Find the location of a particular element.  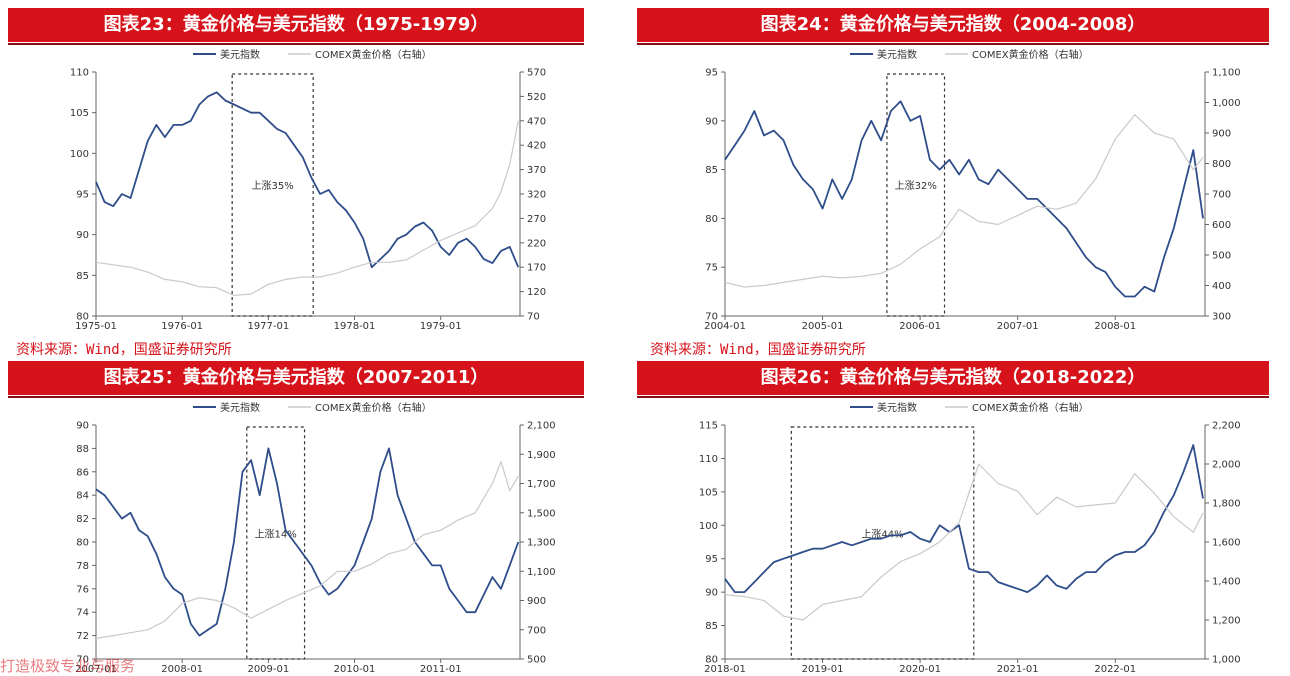

y-tick-label: 74 is located at coordinates (82, 613).